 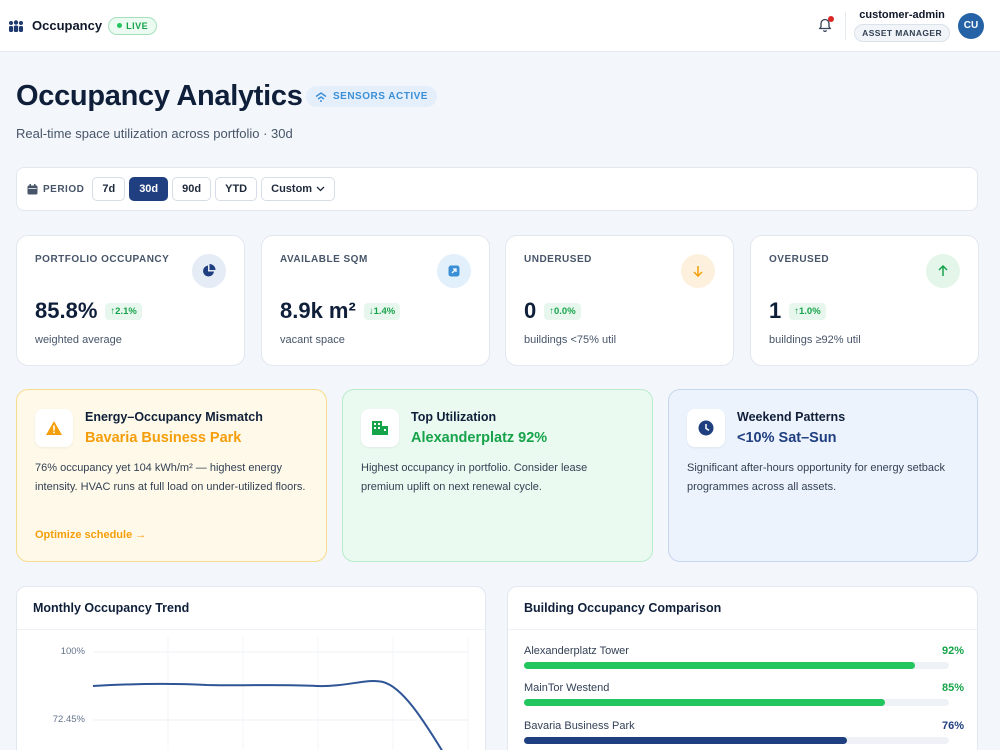 I want to click on kpi-card-overused: OVERUSED 1 ↑1.0% buildings ≥92% util, so click(x=864, y=300).